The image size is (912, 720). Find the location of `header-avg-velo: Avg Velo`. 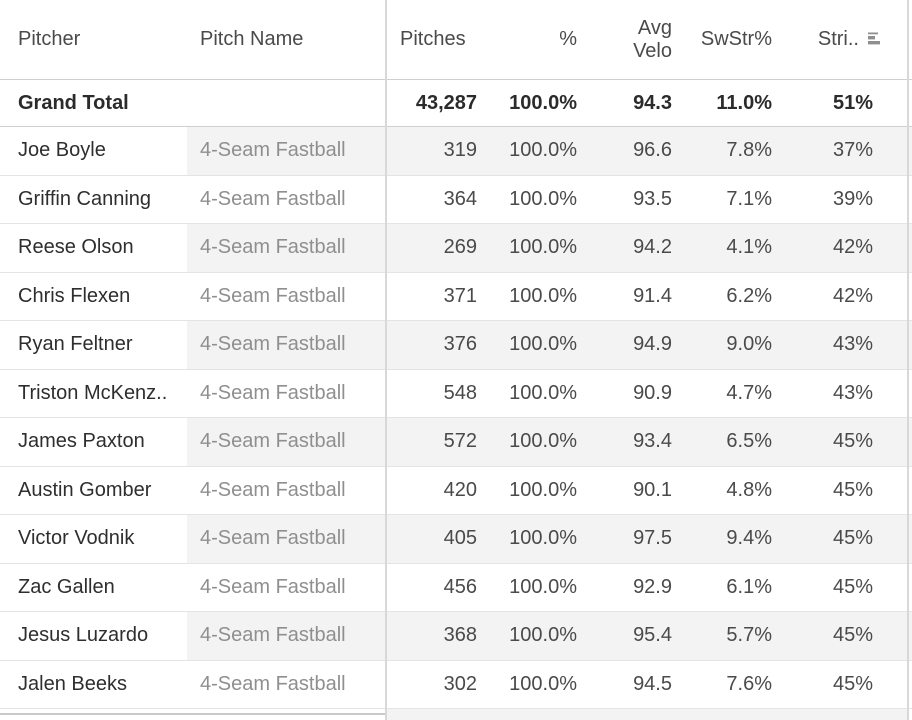

header-avg-velo: Avg Velo is located at coordinates (628, 39).